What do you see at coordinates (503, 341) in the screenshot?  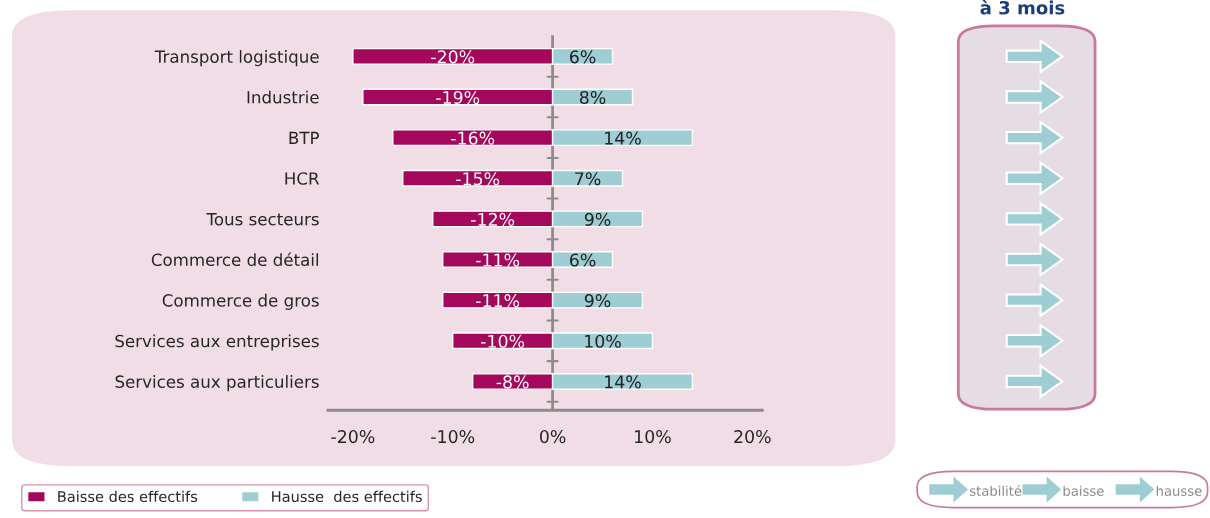 I see `data-label: -10%` at bounding box center [503, 341].